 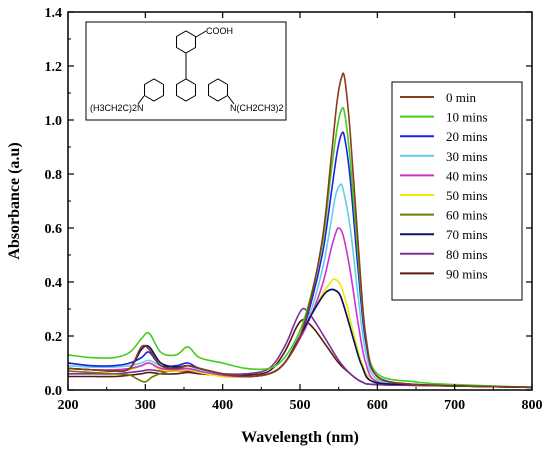 What do you see at coordinates (141, 100) in the screenshot?
I see `left-n-bond` at bounding box center [141, 100].